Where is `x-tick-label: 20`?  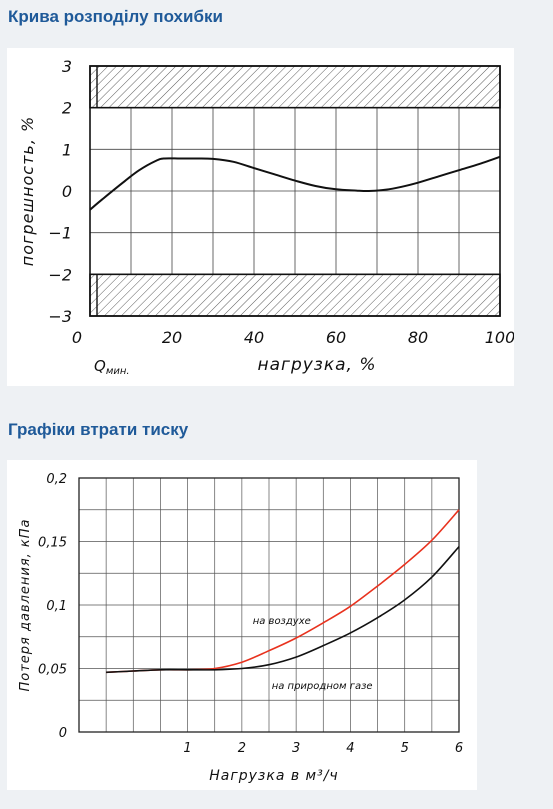
x-tick-label: 20 is located at coordinates (172, 337).